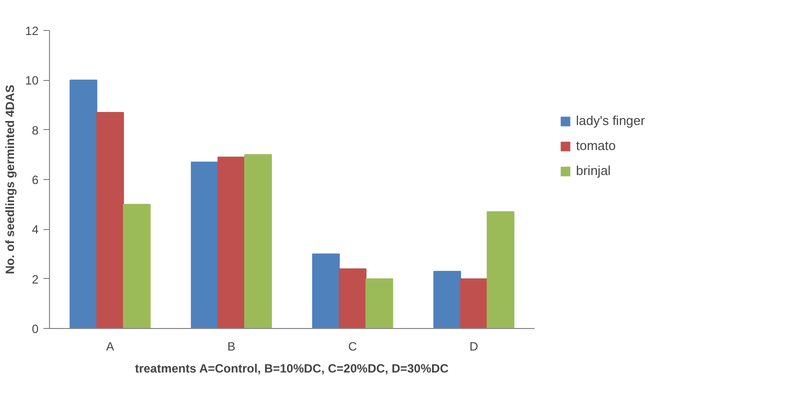 The height and width of the screenshot is (410, 787). Describe the element at coordinates (35, 130) in the screenshot. I see `y-tick-label: 8` at that location.